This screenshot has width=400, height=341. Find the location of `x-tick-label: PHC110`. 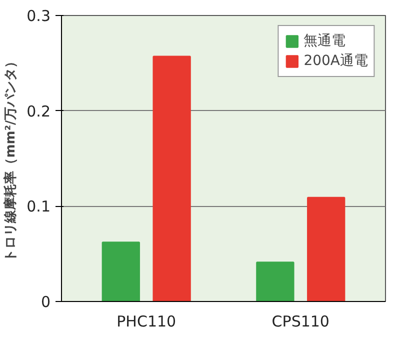

x-tick-label: PHC110 is located at coordinates (146, 321).